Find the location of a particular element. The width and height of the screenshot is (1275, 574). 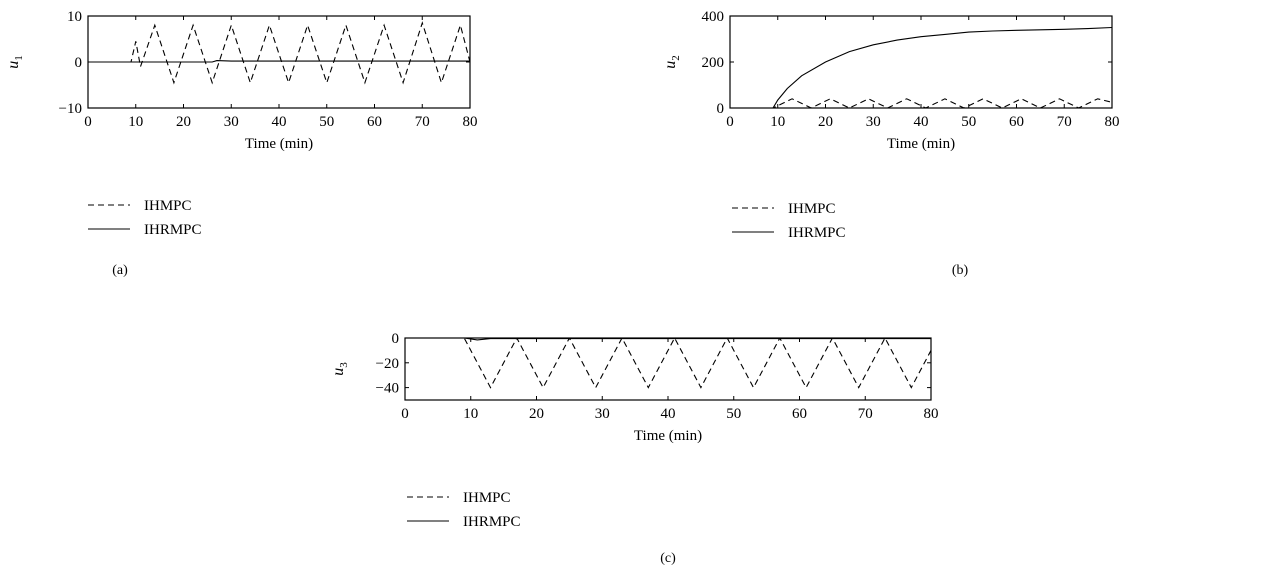

y-tick-label: 400 is located at coordinates (713, 17).